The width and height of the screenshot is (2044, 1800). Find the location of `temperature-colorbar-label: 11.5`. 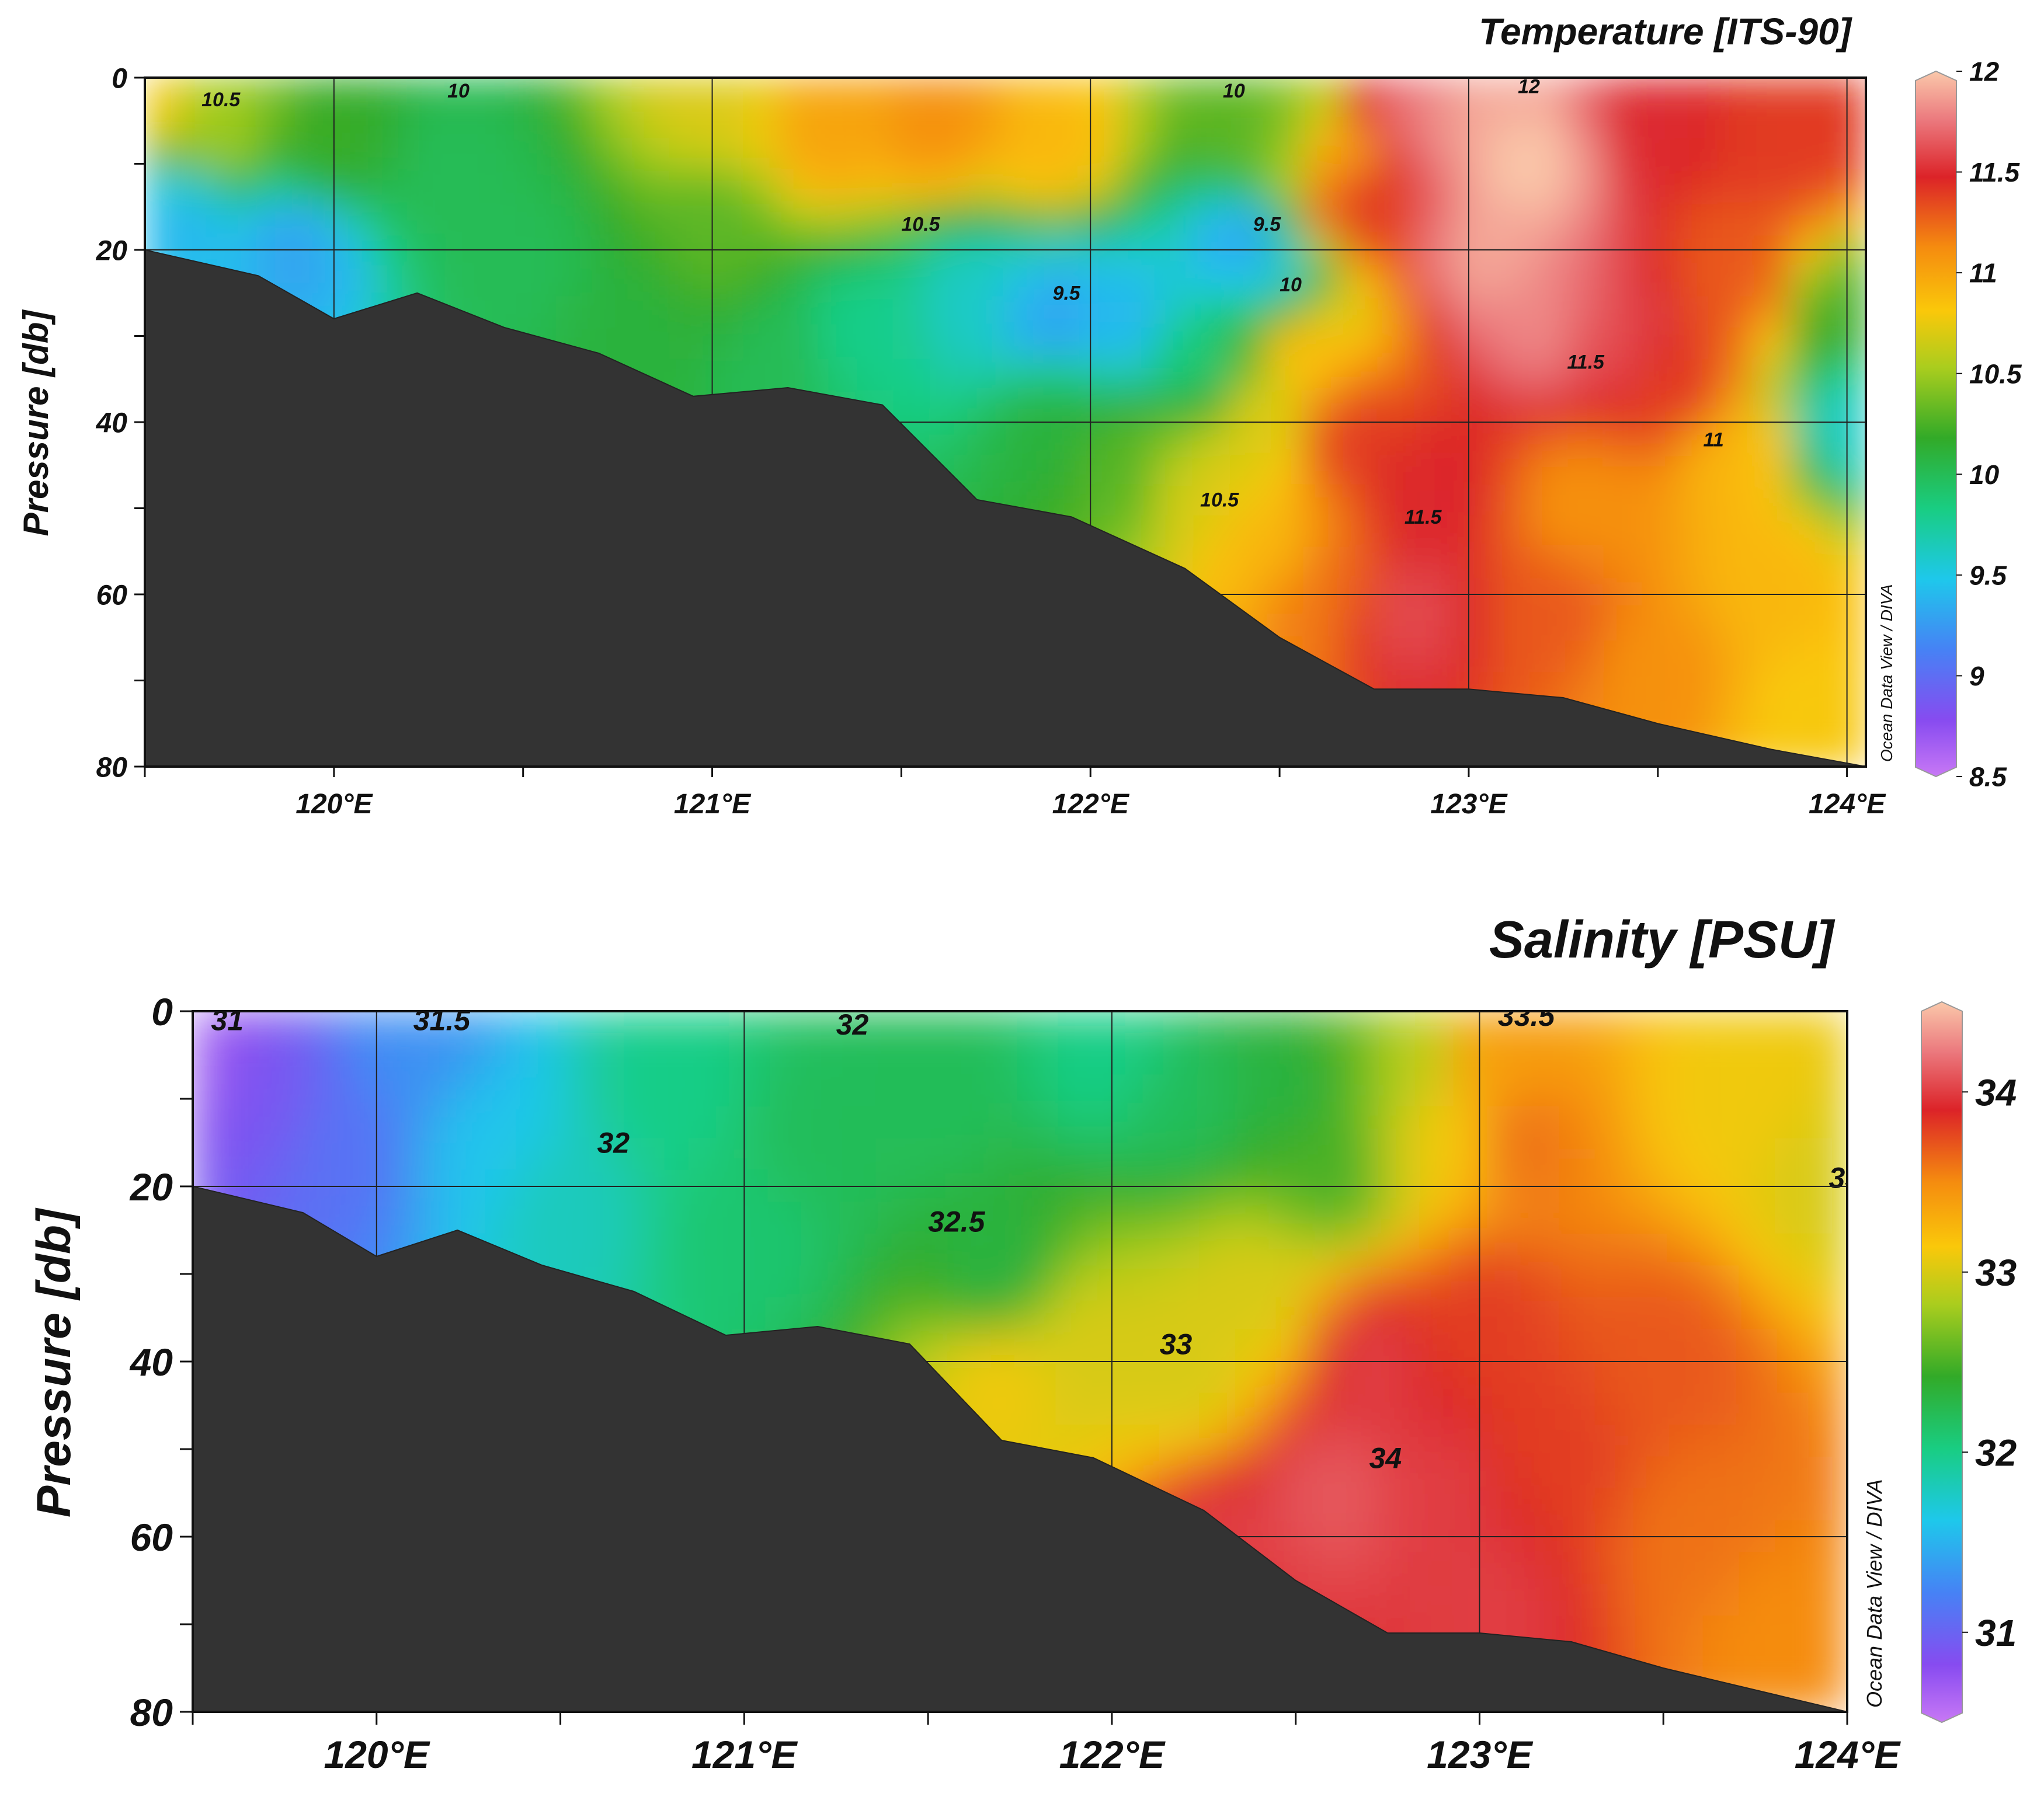

temperature-colorbar-label: 11.5 is located at coordinates (1995, 172).